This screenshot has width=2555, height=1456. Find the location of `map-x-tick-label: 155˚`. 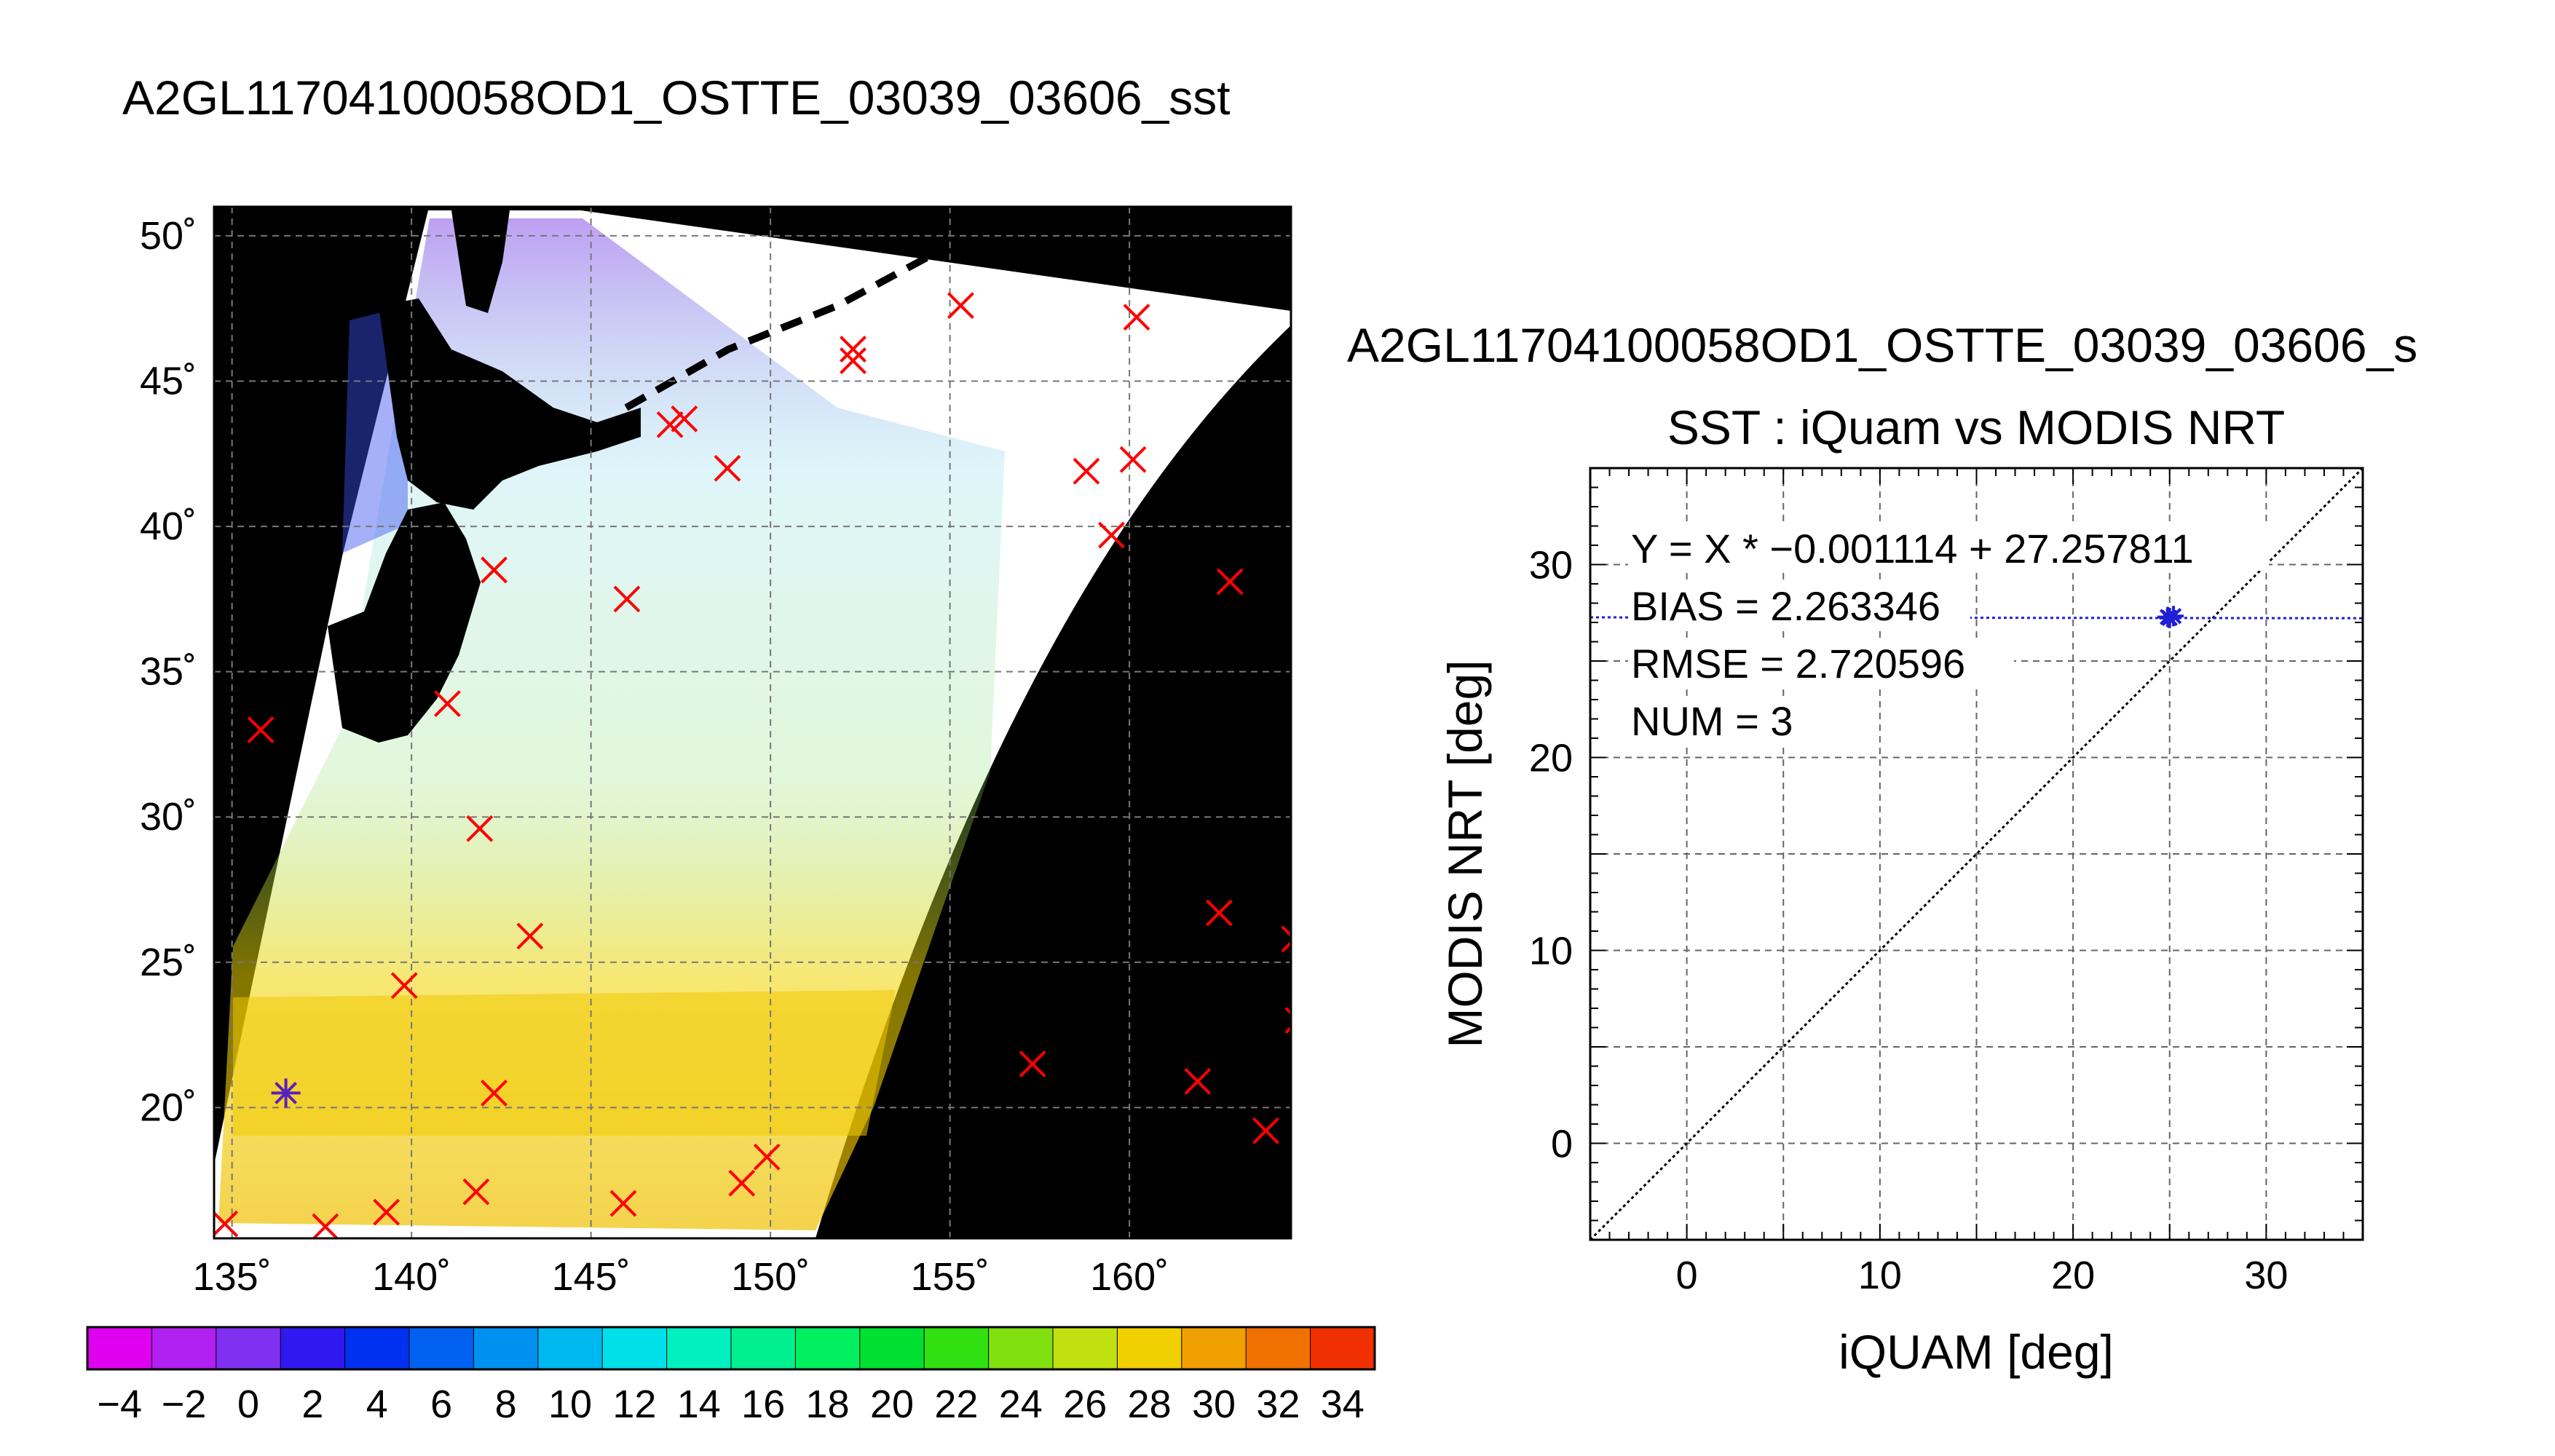

map-x-tick-label: 155˚ is located at coordinates (950, 1277).